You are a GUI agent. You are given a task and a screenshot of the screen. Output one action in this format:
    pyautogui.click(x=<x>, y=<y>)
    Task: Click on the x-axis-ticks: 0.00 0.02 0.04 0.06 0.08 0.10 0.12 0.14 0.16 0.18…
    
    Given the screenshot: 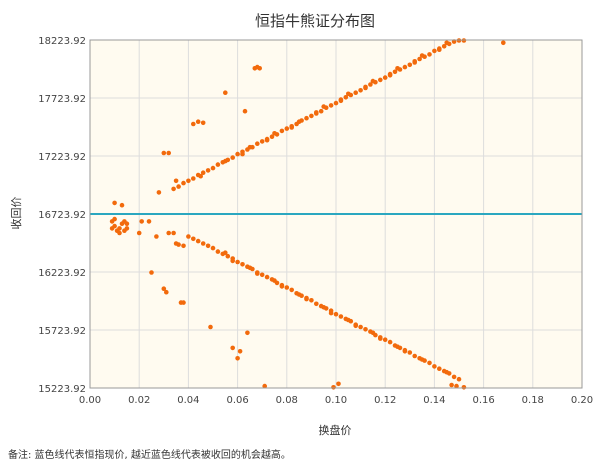 What is the action you would take?
    pyautogui.click(x=336, y=400)
    